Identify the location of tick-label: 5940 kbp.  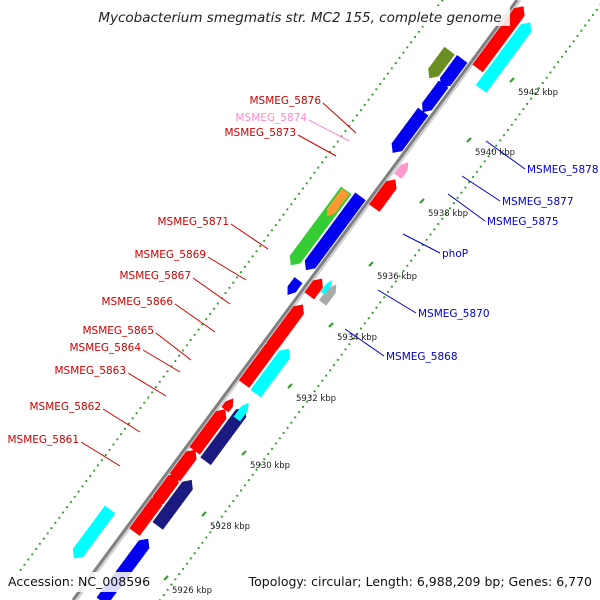
(495, 153).